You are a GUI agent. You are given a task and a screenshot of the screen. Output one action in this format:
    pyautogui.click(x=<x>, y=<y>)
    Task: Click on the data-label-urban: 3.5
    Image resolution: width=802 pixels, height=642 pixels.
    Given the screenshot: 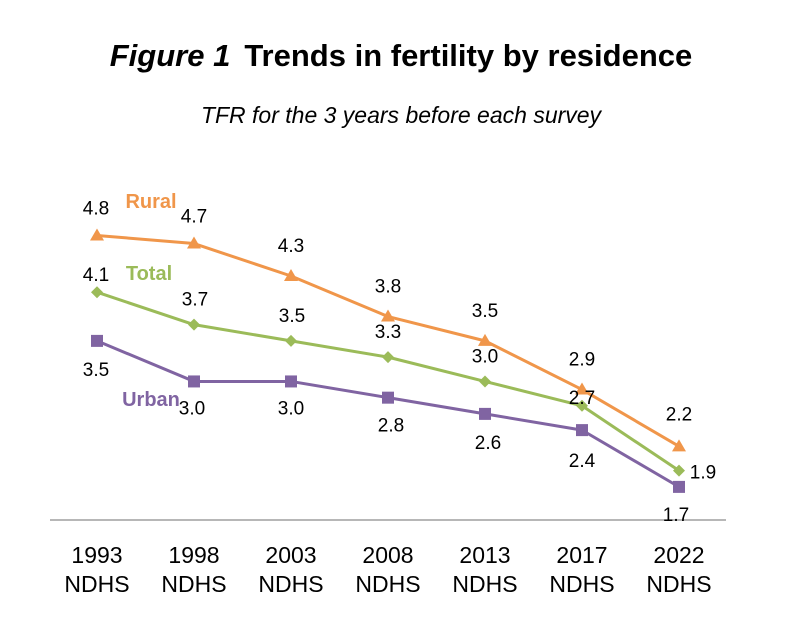 What is the action you would take?
    pyautogui.click(x=96, y=370)
    